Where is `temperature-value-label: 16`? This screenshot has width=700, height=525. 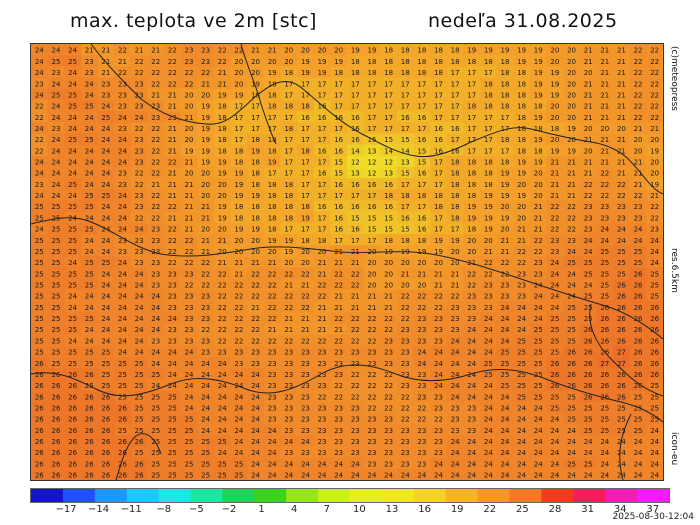 temperature-value-label: 16 is located at coordinates (355, 230).